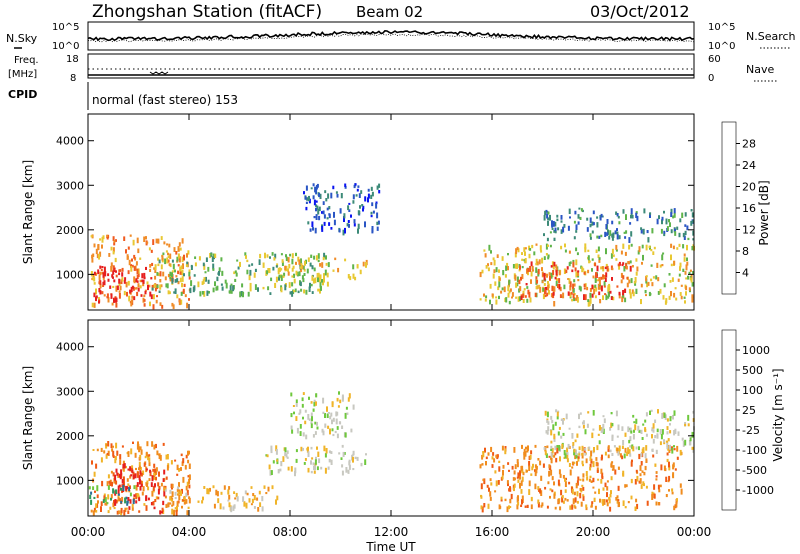  Describe the element at coordinates (745, 273) in the screenshot. I see `colorbar-tick-label: 4` at that location.